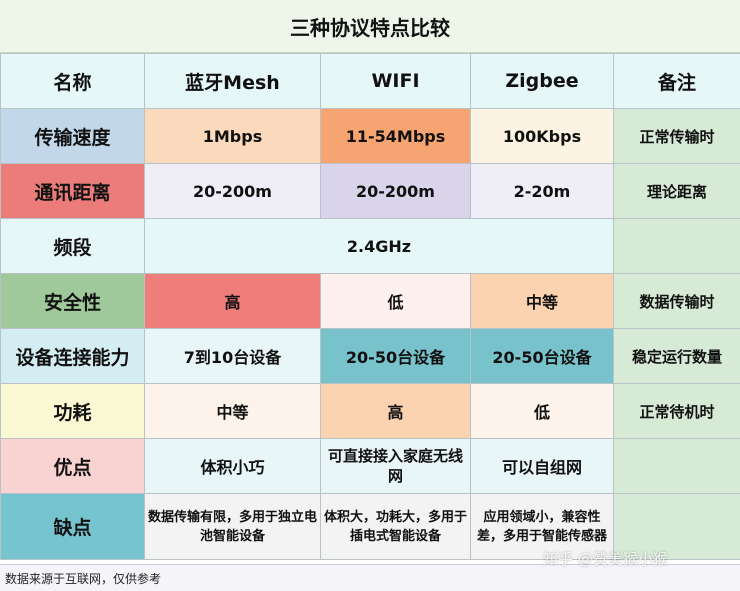 The height and width of the screenshot is (591, 740). What do you see at coordinates (676, 81) in the screenshot?
I see `header-note: 备注` at bounding box center [676, 81].